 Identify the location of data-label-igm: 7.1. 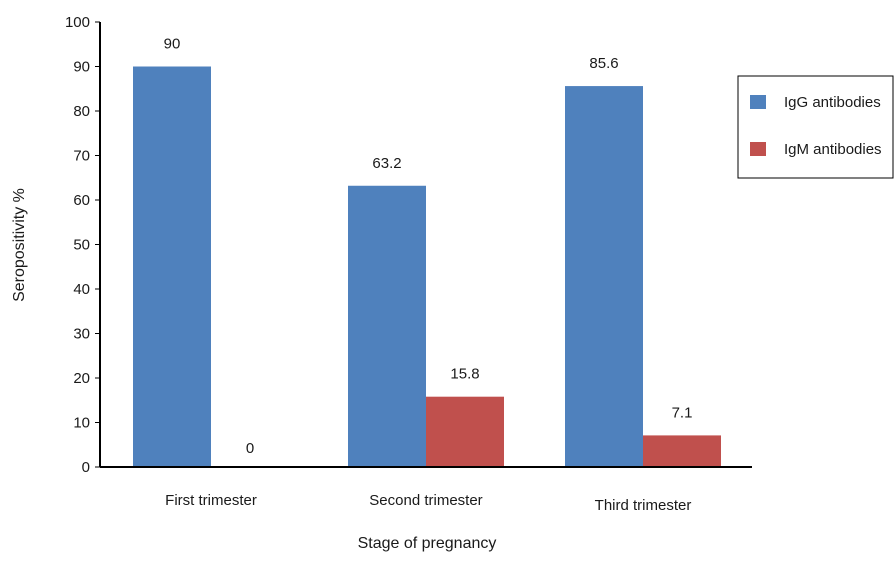
(682, 412).